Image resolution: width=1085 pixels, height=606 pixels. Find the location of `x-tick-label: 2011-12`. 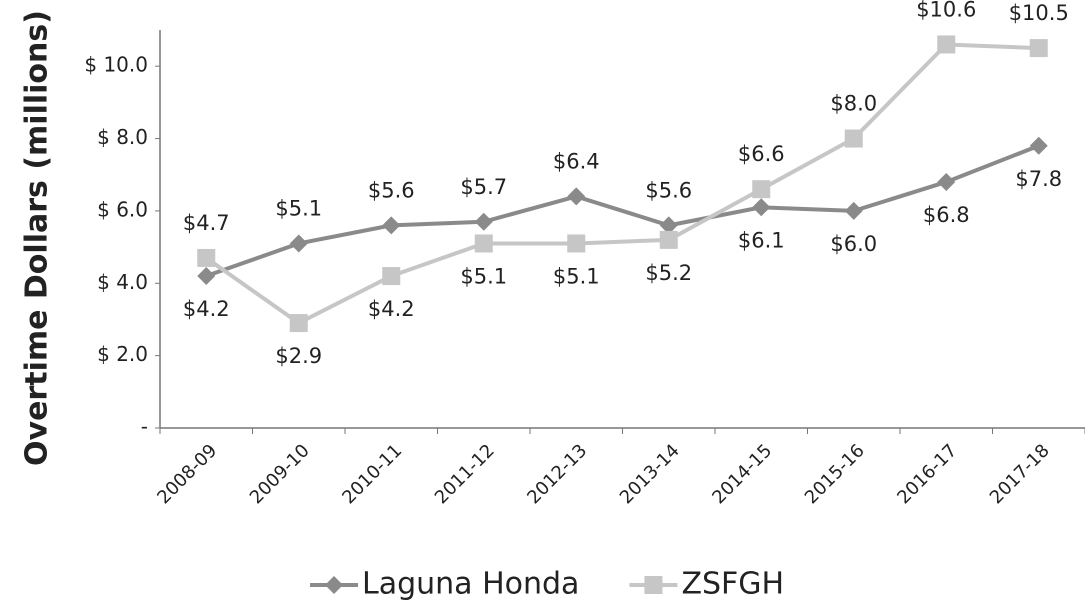

x-tick-label: 2011-12 is located at coordinates (465, 474).